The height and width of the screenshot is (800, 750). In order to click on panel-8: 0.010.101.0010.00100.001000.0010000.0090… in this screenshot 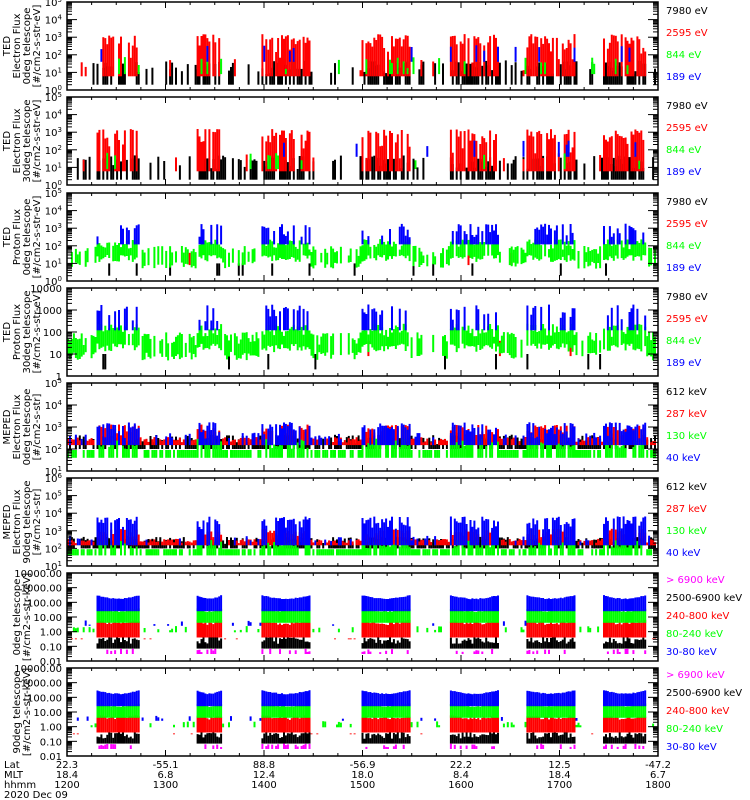, I will do `click(377, 713)`.